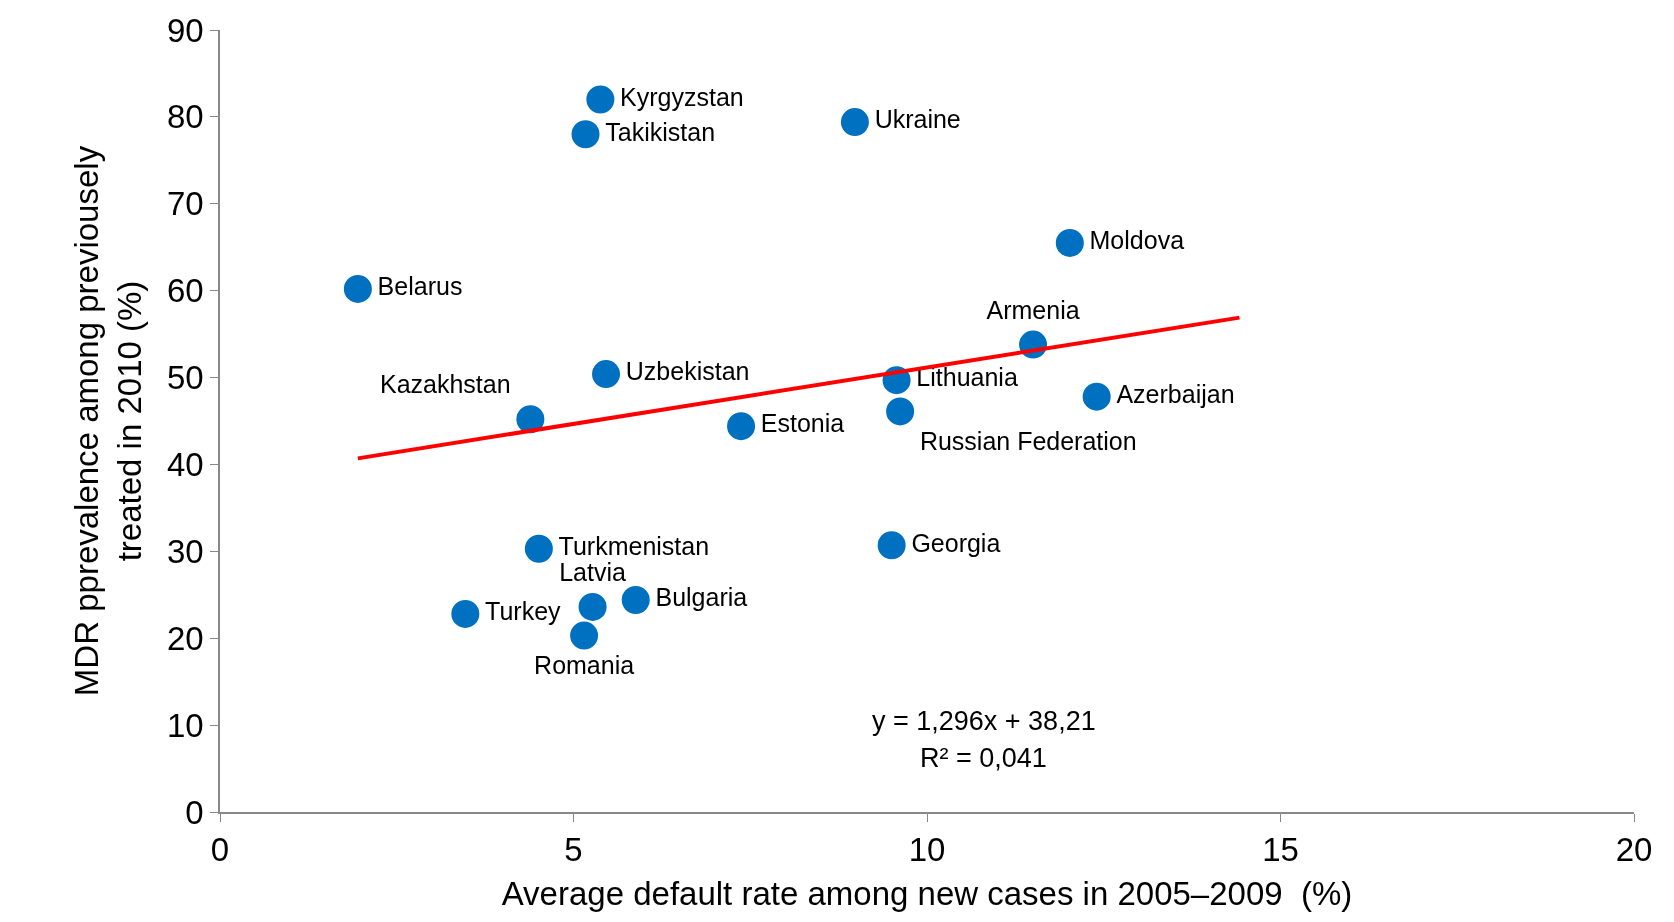 The image size is (1674, 922). What do you see at coordinates (927, 894) in the screenshot?
I see `x-axis-title: Average default rate among new cases in 2005–2009 (%)` at bounding box center [927, 894].